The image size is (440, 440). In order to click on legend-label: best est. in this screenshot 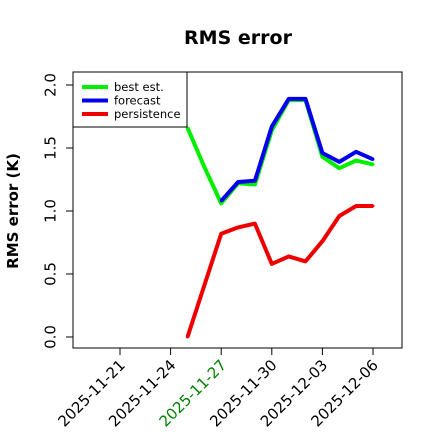, I will do `click(139, 87)`.